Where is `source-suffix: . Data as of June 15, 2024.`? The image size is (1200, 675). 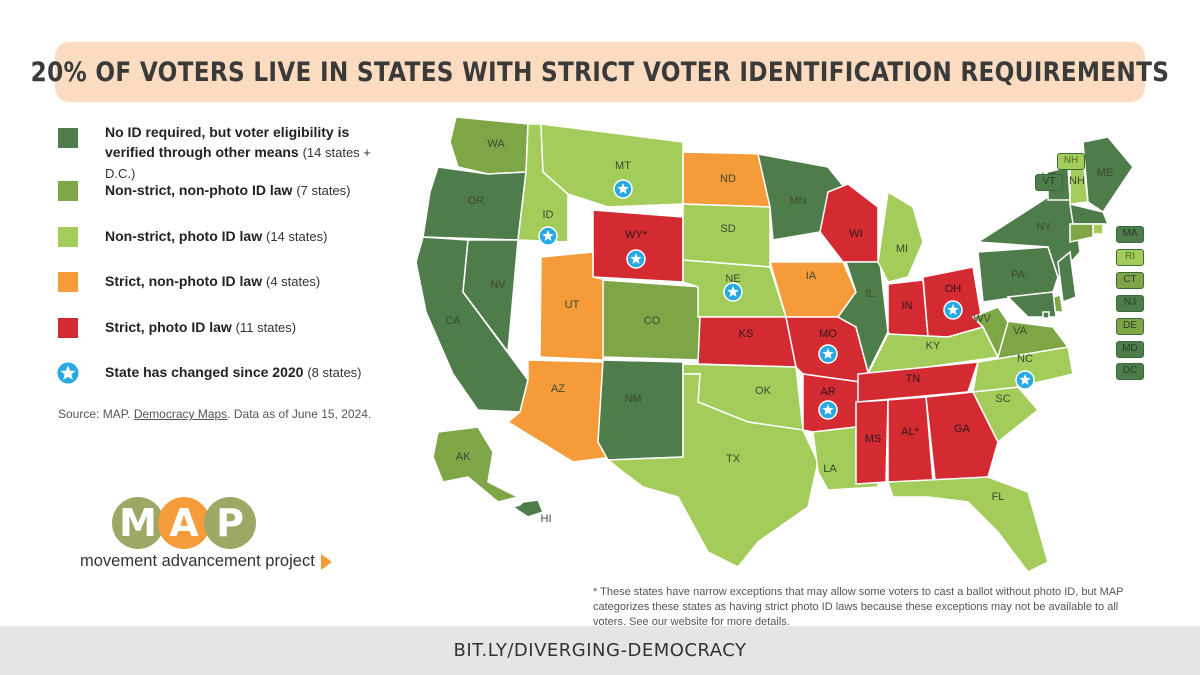
source-suffix: . Data as of June 15, 2024. is located at coordinates (299, 414).